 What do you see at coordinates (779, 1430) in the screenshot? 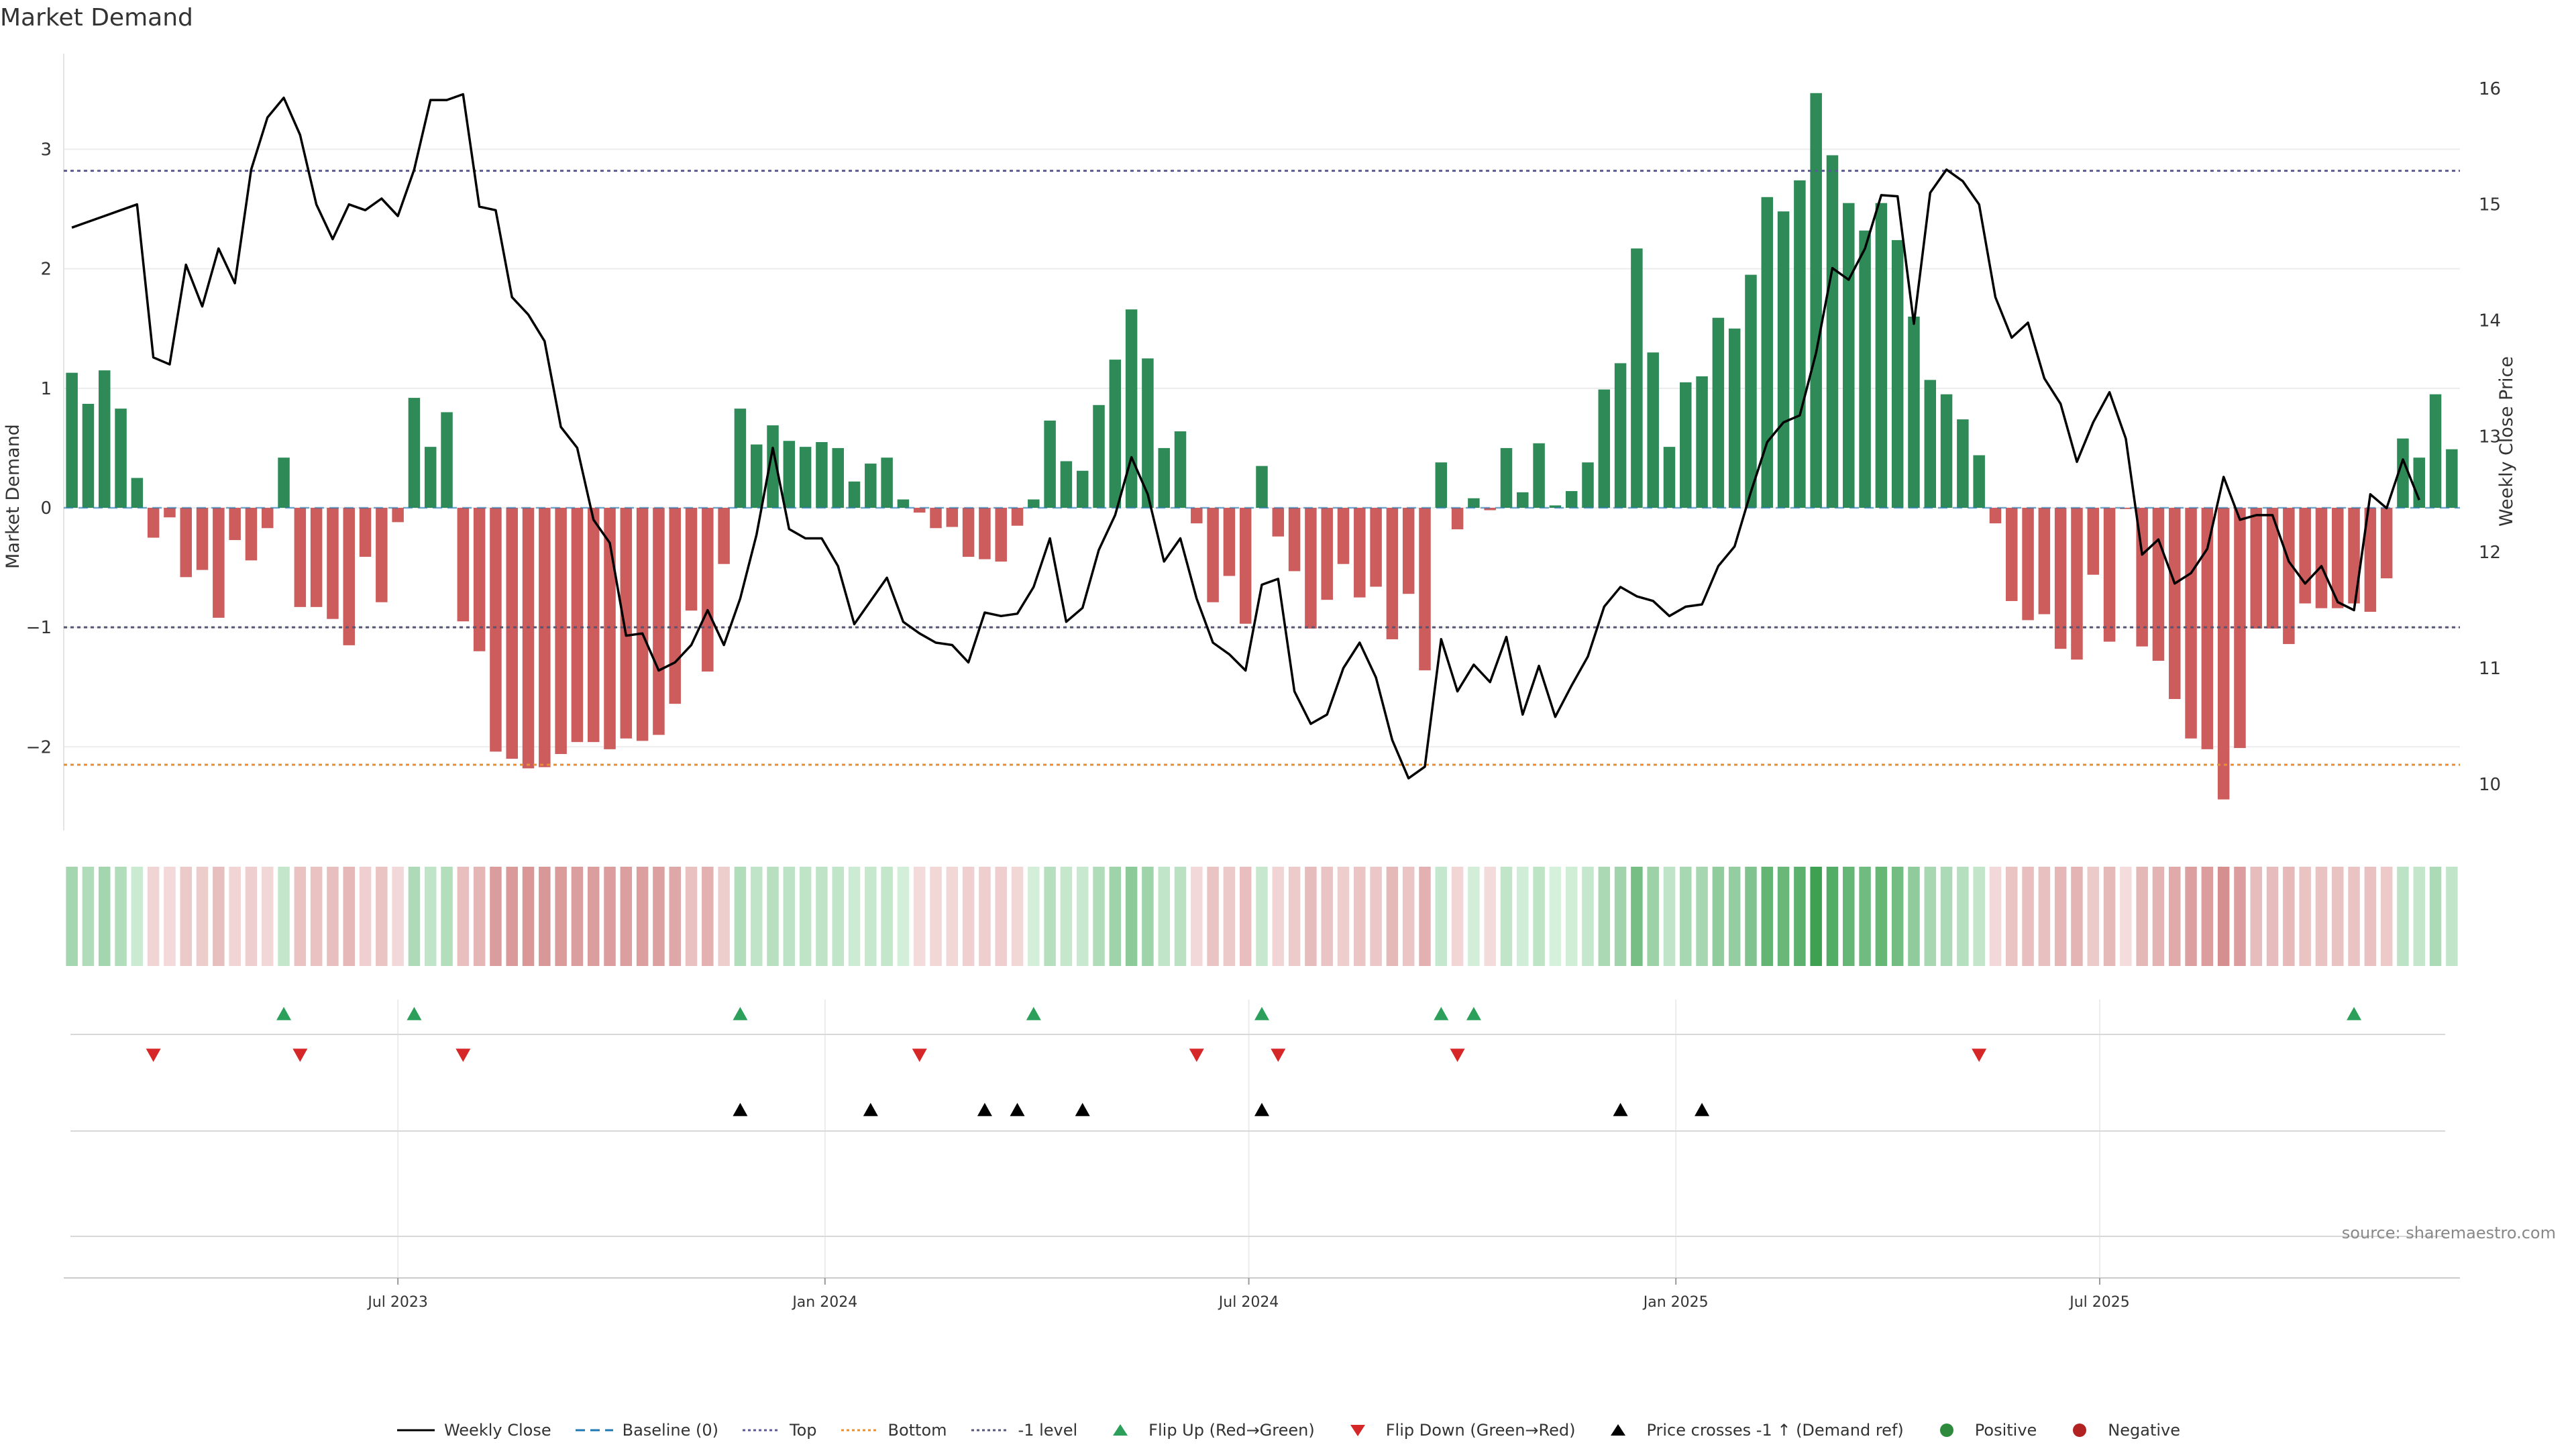
I see `legend-item: Top` at bounding box center [779, 1430].